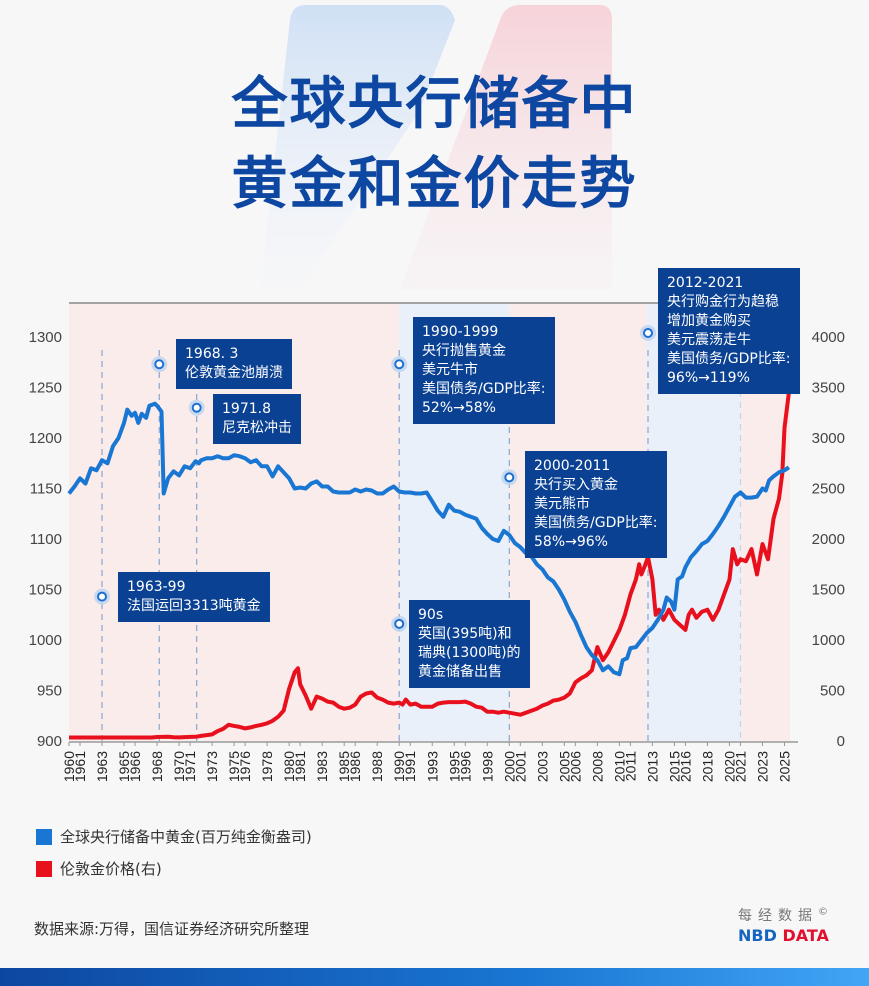 Image resolution: width=869 pixels, height=986 pixels. Describe the element at coordinates (805, 935) in the screenshot. I see `brand-data: DATA` at that location.